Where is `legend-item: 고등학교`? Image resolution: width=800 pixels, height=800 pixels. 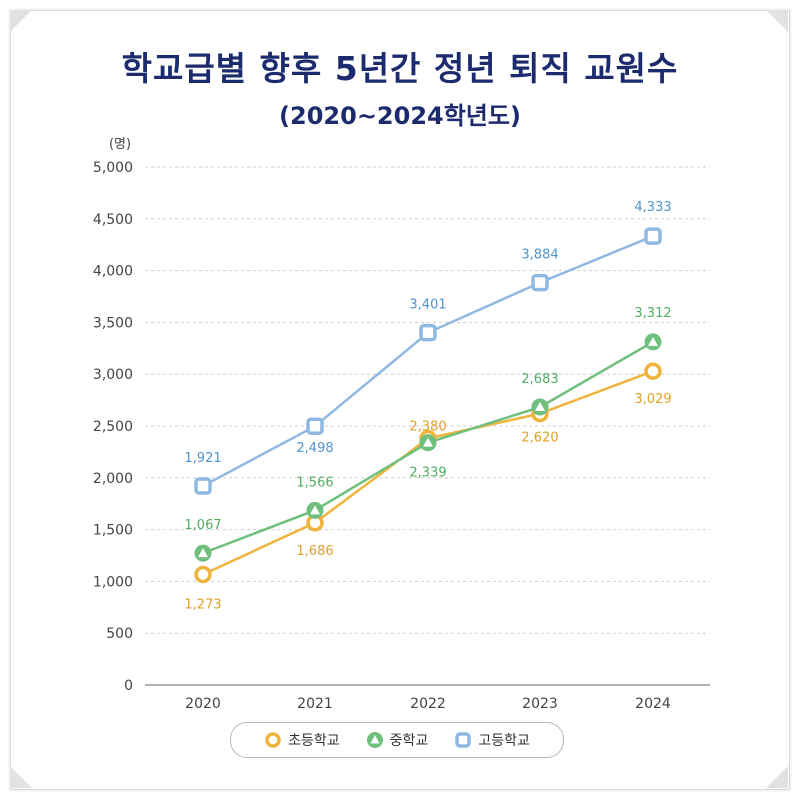
legend-item: 고등학교 is located at coordinates (492, 740).